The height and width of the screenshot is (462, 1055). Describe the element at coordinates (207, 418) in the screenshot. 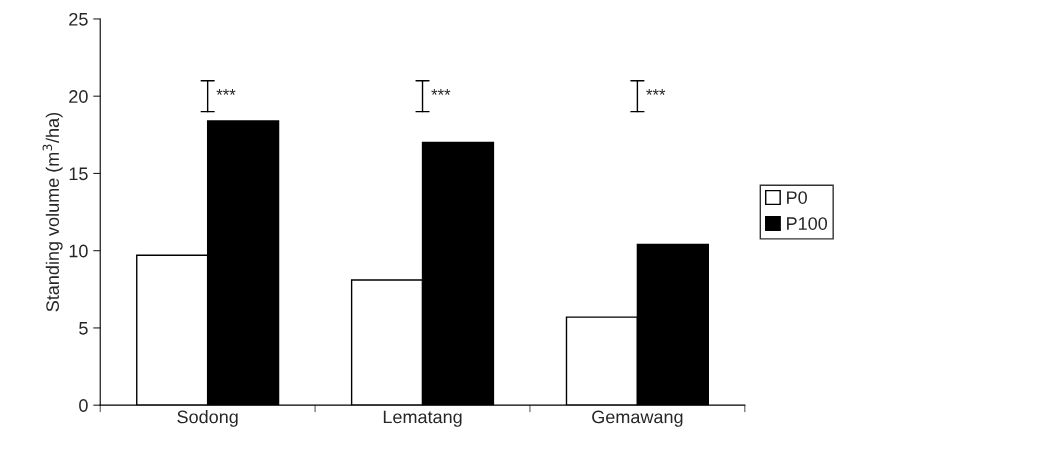

I see `x-tick-label: Sodong` at that location.